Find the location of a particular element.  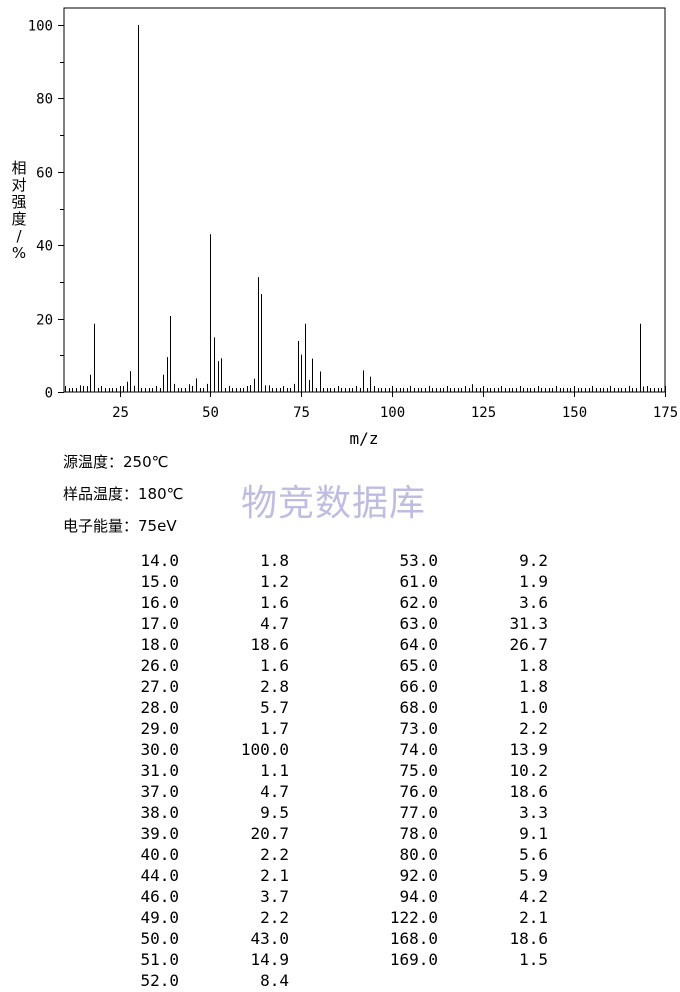

mz-value: 26.0 is located at coordinates (159, 665).